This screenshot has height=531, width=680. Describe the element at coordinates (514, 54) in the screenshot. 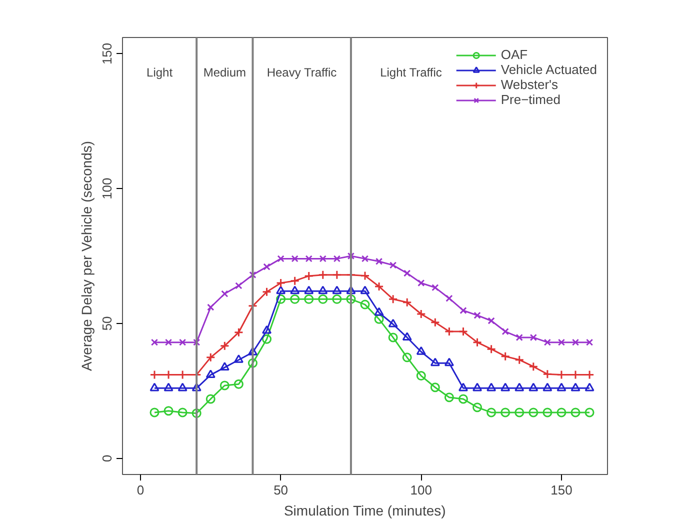

I see `legend-label: OAF` at that location.